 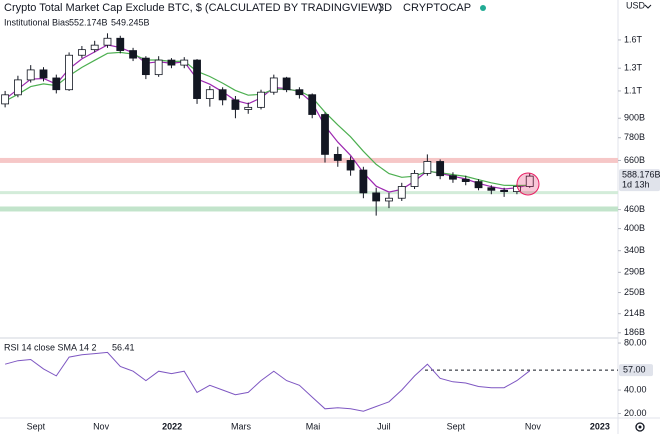 What do you see at coordinates (634, 250) in the screenshot?
I see `y-tick-label: 340B` at bounding box center [634, 250].